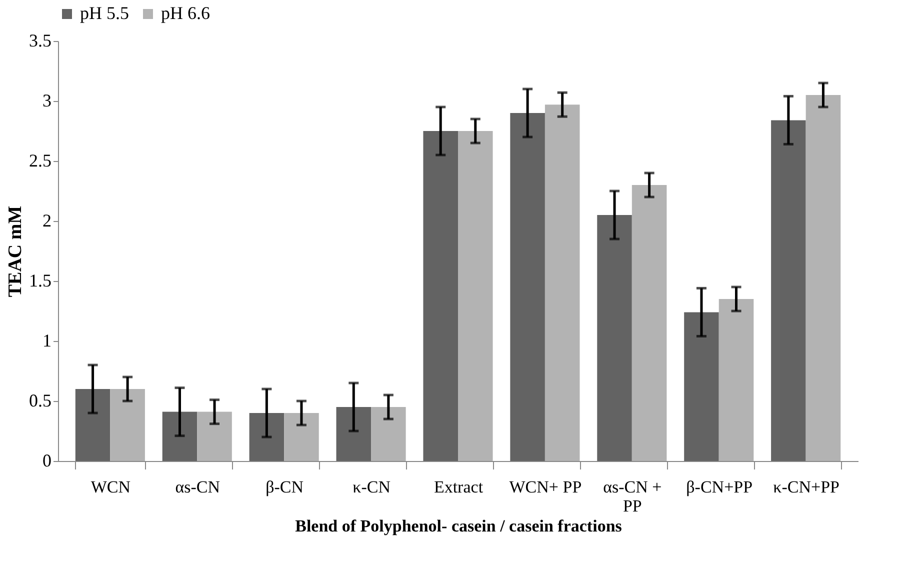  Describe the element at coordinates (285, 487) in the screenshot. I see `x-tick-label: β-CN` at that location.